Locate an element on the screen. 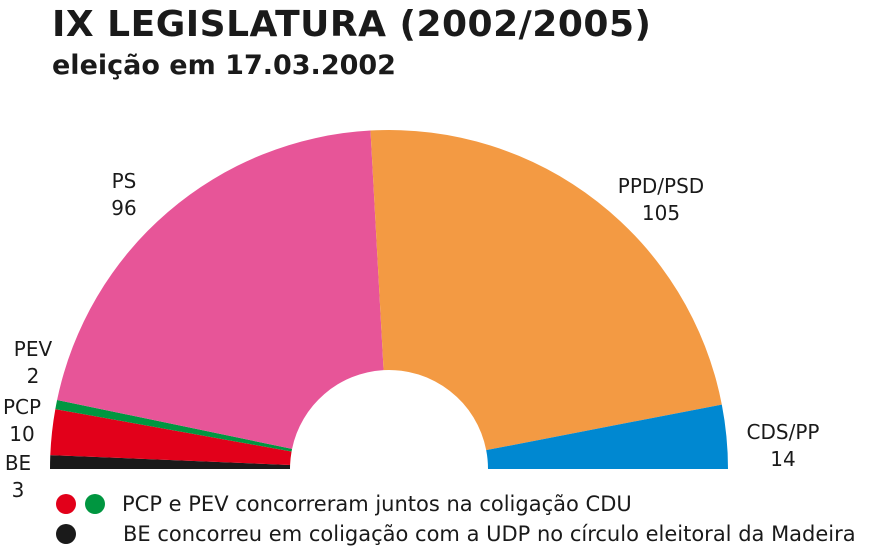 The image size is (881, 551). slice-pcp is located at coordinates (171, 437).